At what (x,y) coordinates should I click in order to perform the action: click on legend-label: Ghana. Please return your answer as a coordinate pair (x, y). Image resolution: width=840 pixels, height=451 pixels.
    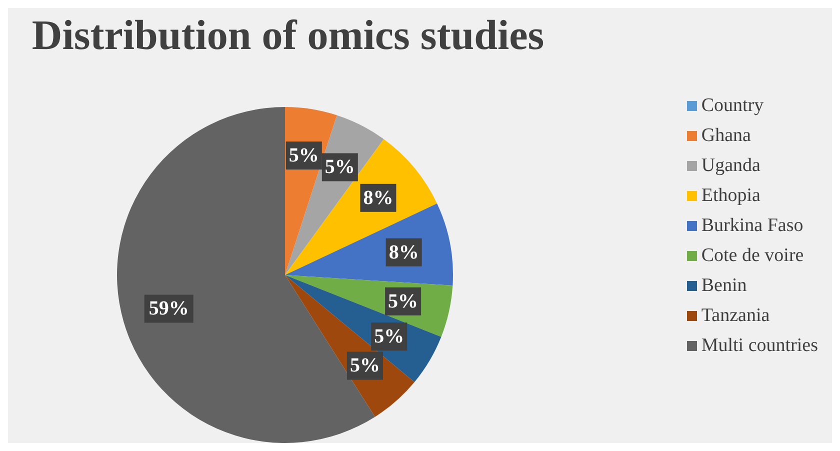
    Looking at the image, I should click on (726, 135).